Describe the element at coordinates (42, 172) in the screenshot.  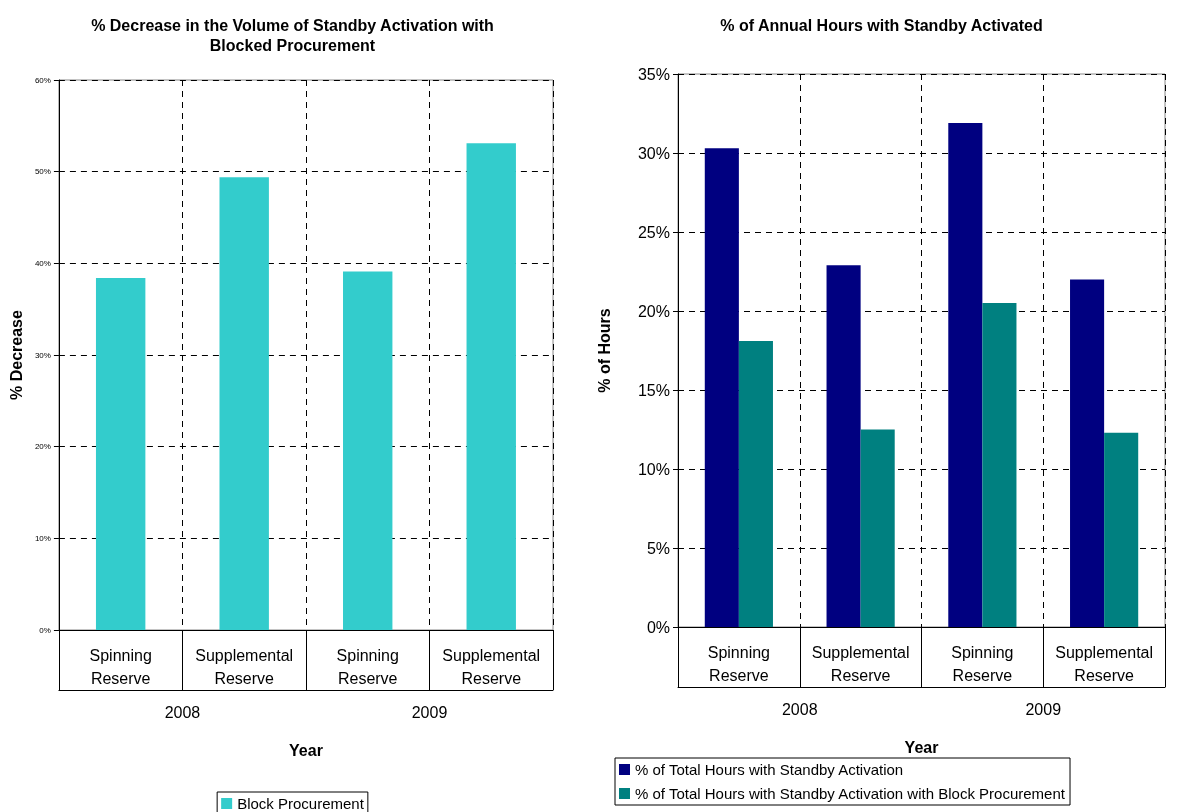
I see `y-tick-label: 50%` at that location.